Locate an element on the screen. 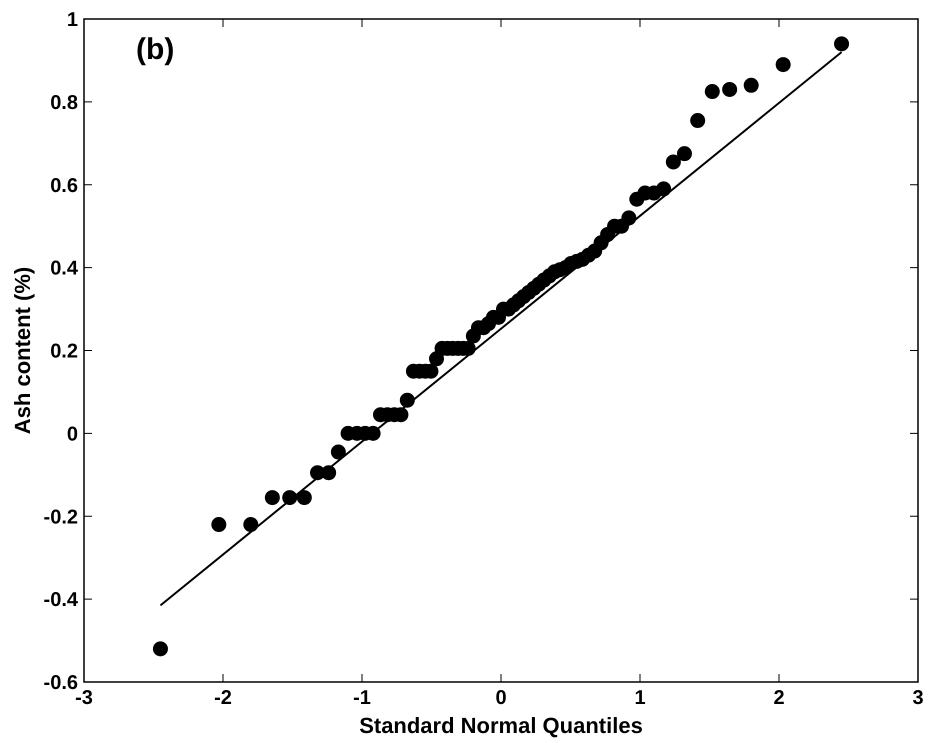 This screenshot has width=934, height=743. x-axis-title: Standard Normal Quantiles is located at coordinates (501, 725).